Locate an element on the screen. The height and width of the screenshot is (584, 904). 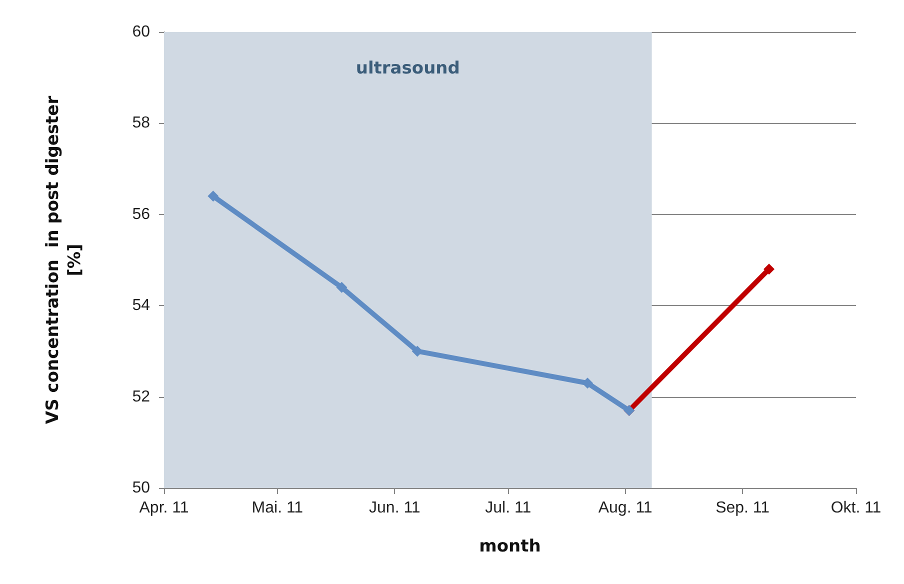
y-tick-label: 60 is located at coordinates (141, 32).